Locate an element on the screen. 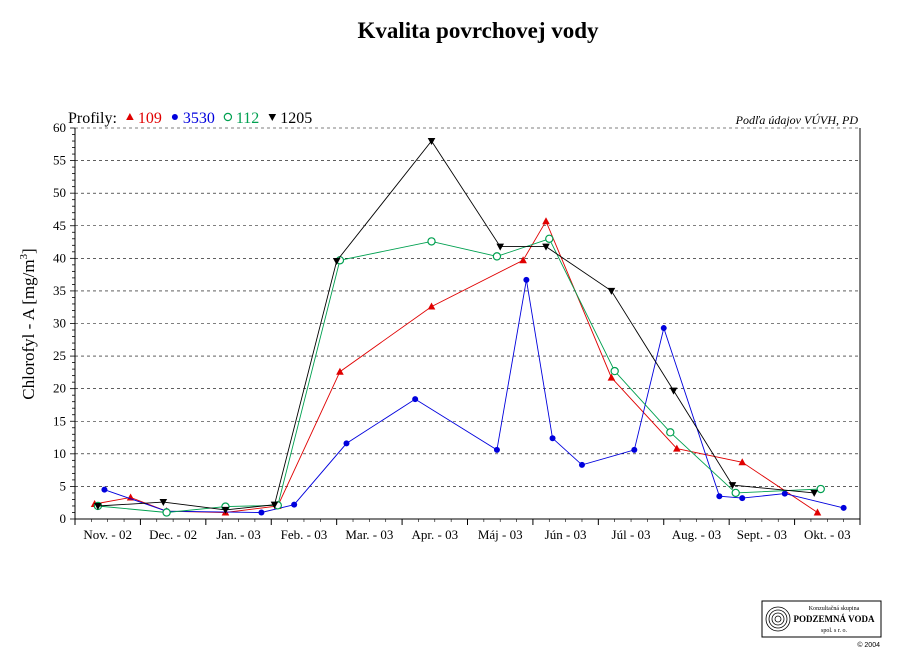 This screenshot has width=900, height=661. y-tick-label: 20 is located at coordinates (59, 388).